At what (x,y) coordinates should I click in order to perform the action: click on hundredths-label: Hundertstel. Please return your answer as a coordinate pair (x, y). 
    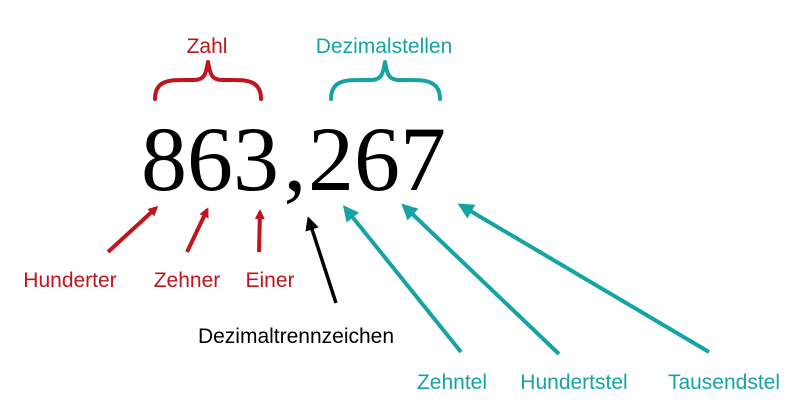
    Looking at the image, I should click on (573, 382).